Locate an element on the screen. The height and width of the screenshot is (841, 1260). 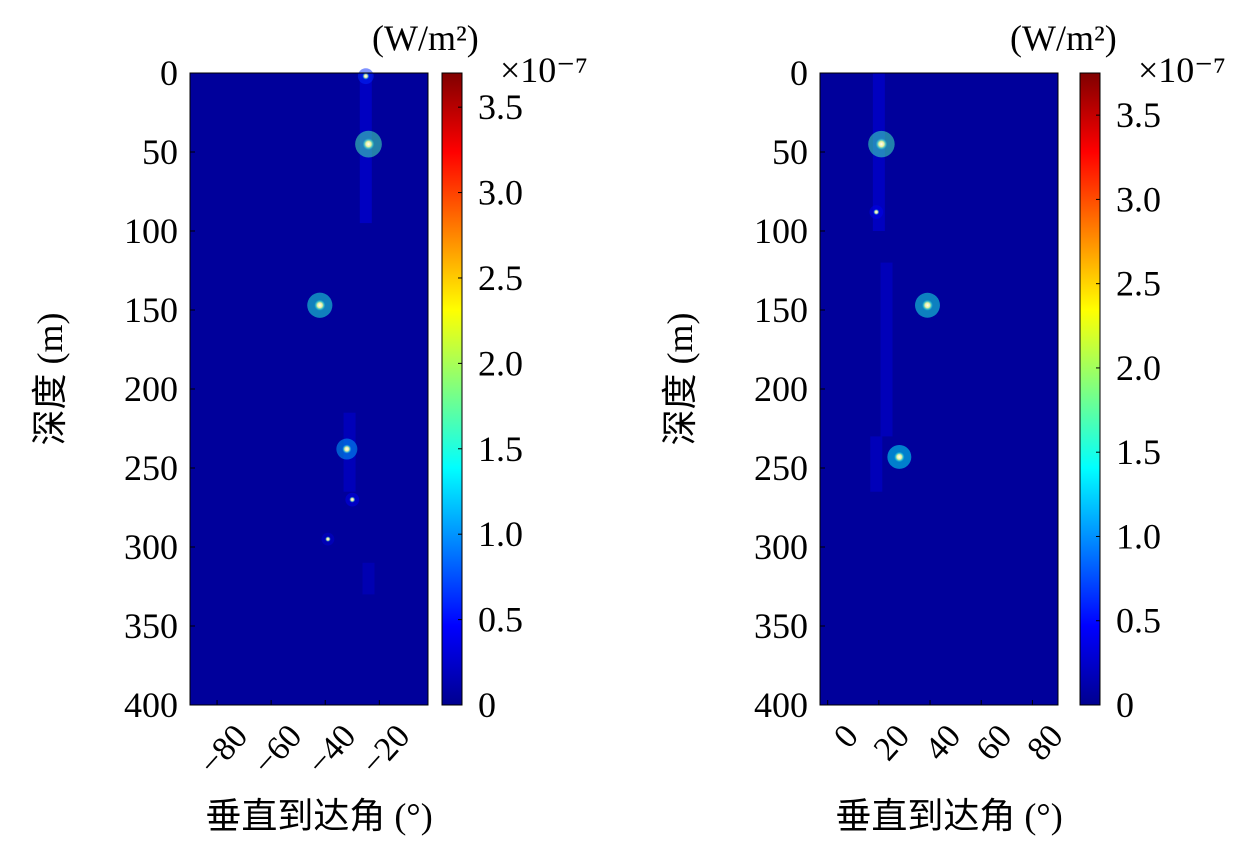
x-tick-label: 40 is located at coordinates (943, 743).